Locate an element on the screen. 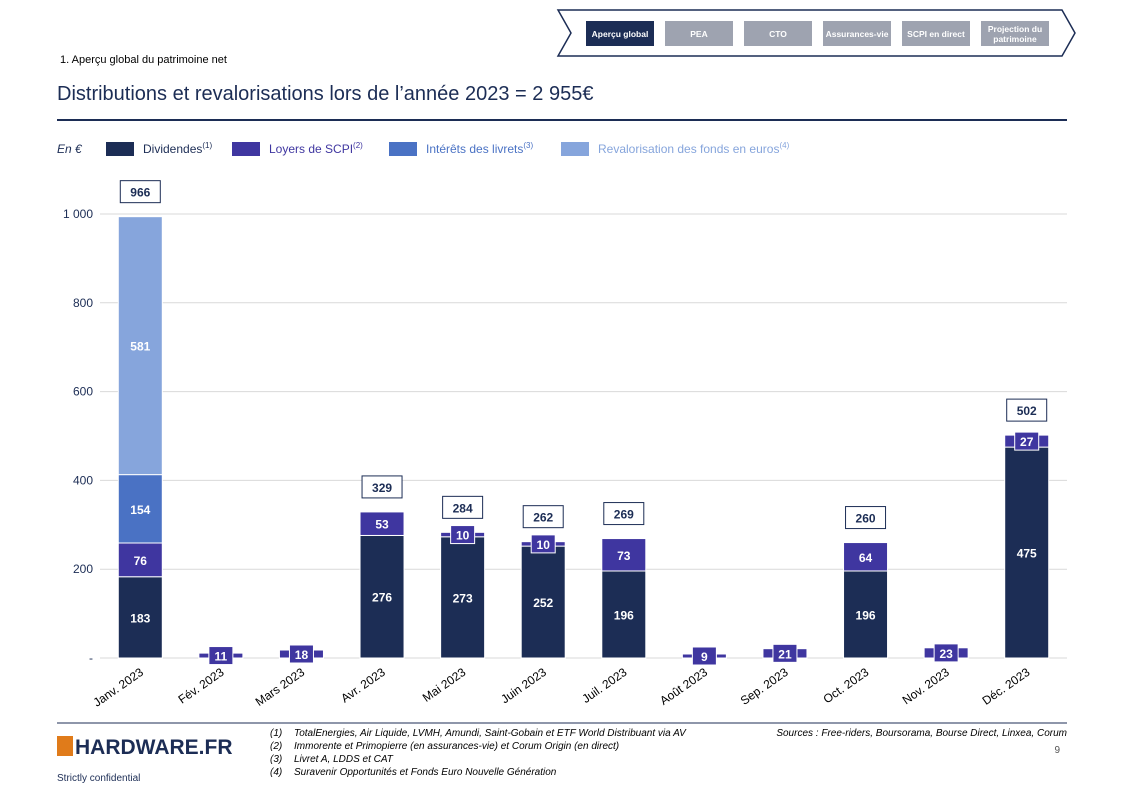  x-tick-label: Juil. 2023 is located at coordinates (604, 685).